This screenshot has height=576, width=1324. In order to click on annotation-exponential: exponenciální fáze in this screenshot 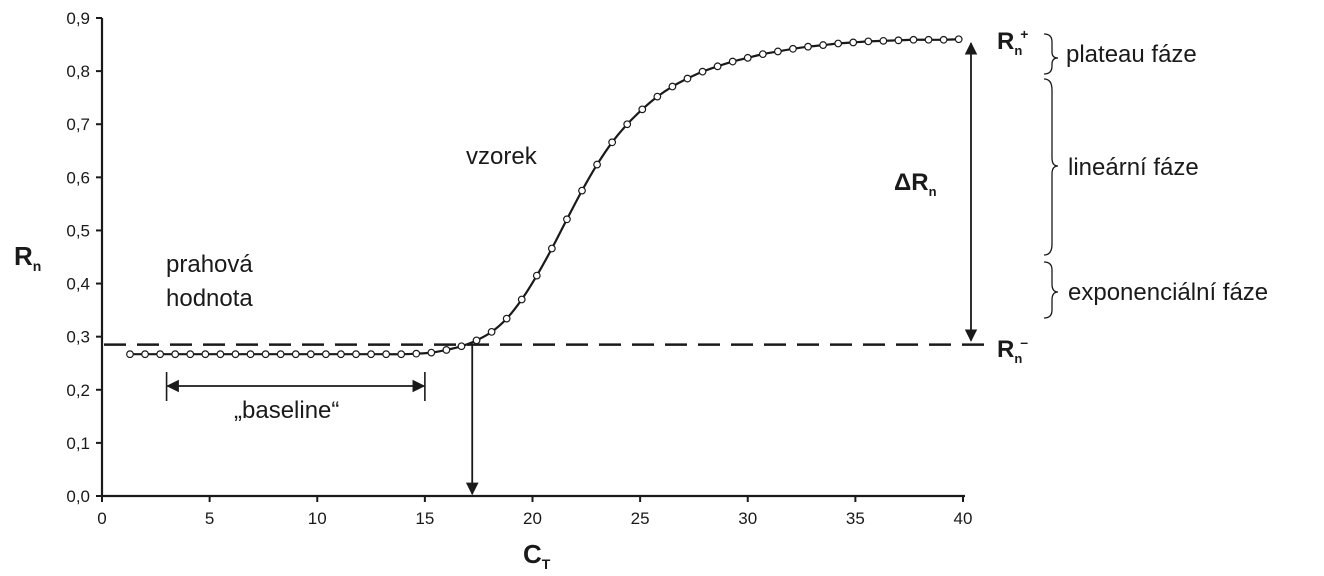, I will do `click(1168, 292)`.